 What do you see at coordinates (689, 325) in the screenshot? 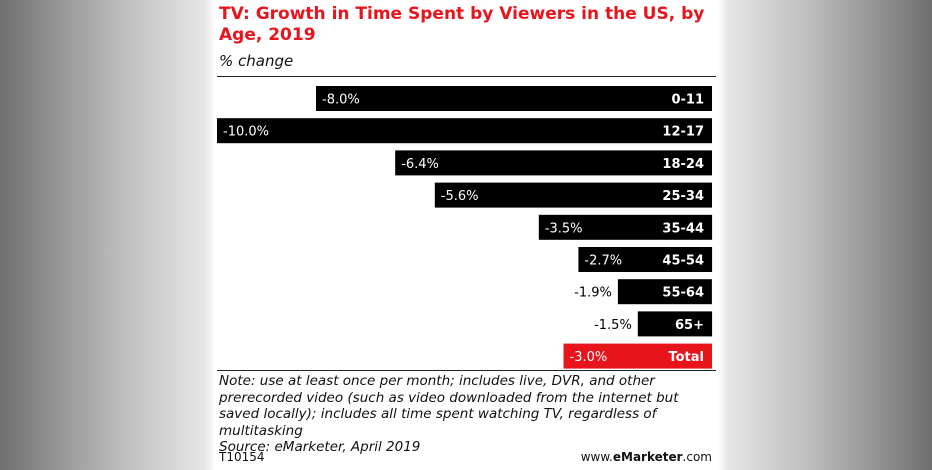
I see `category-label: 65+` at bounding box center [689, 325].